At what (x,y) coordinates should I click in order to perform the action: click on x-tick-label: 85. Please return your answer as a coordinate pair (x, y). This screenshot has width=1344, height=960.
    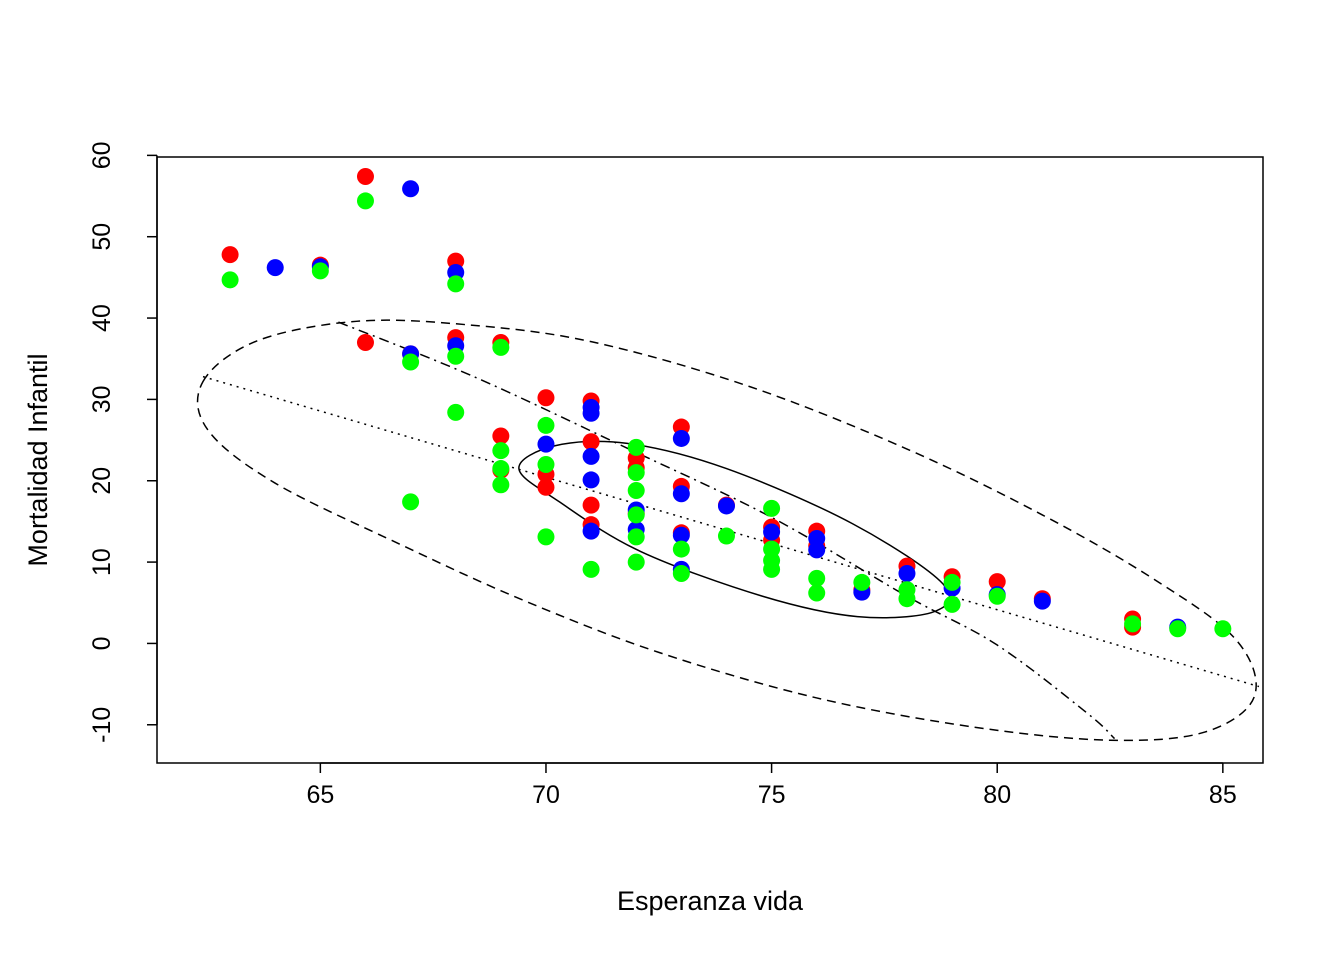
    Looking at the image, I should click on (1223, 795).